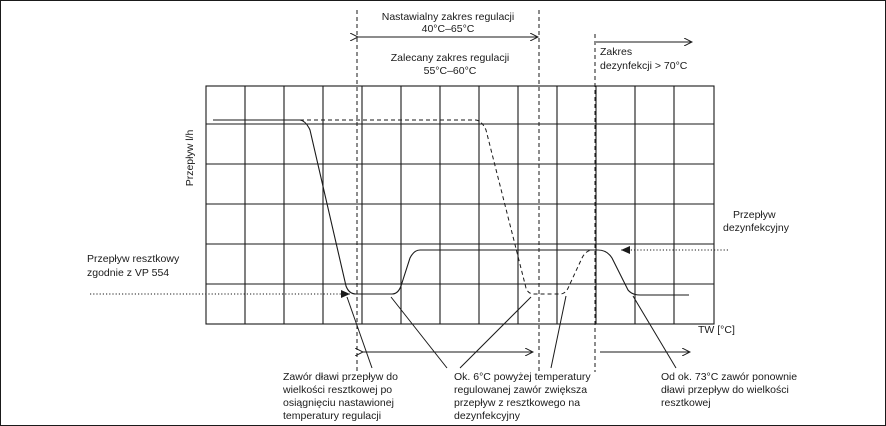  What do you see at coordinates (517, 403) in the screenshot?
I see `svg-text: przepływ z resztkowego na` at bounding box center [517, 403].